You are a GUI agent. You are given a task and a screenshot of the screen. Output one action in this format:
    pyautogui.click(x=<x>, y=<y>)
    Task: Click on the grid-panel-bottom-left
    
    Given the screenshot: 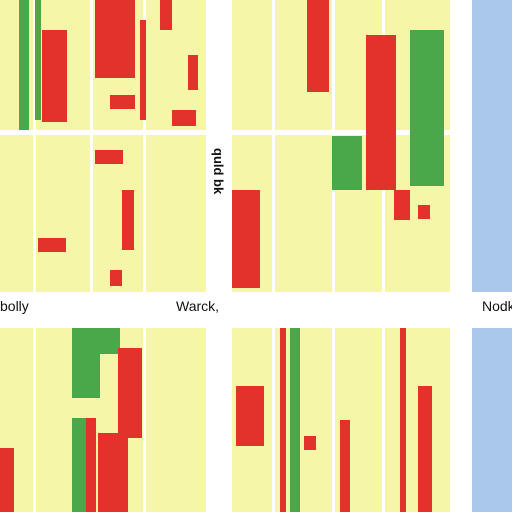 What is the action you would take?
    pyautogui.click(x=103, y=420)
    